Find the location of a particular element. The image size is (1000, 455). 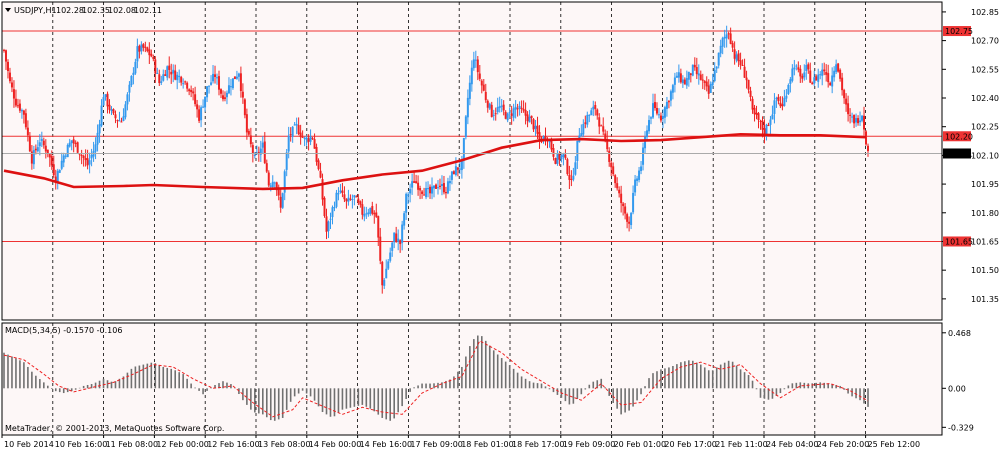

symbol-label: USDJPY,H1 is located at coordinates (35, 10).